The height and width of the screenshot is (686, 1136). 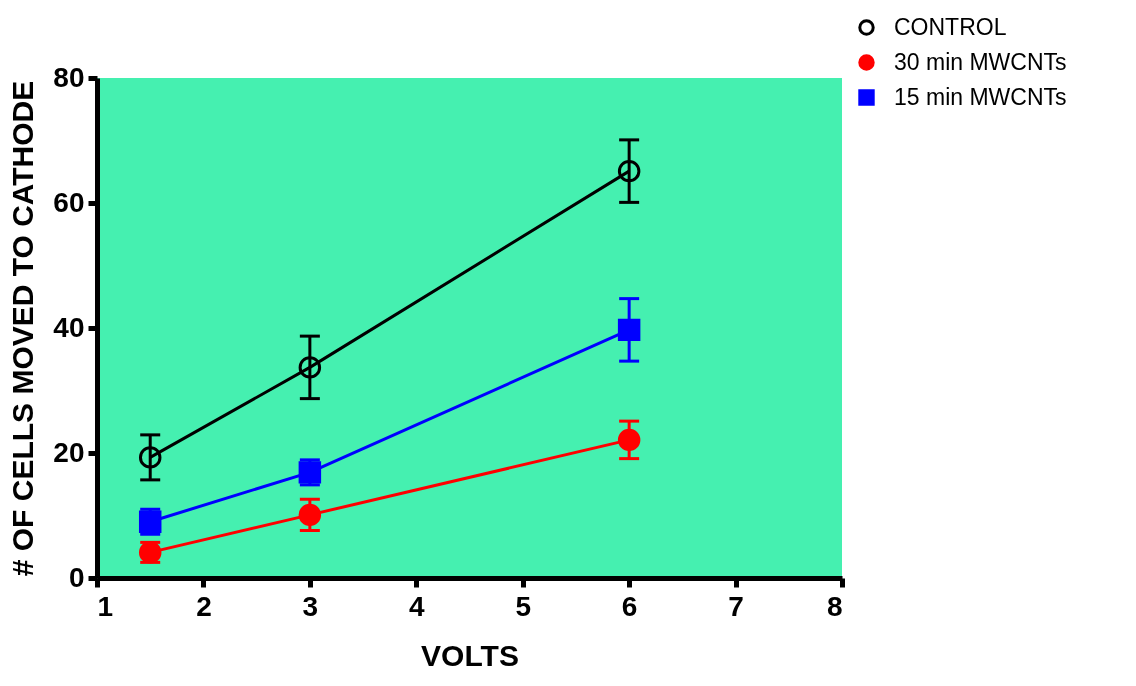 I want to click on x-tick-label: 2, so click(x=204, y=606).